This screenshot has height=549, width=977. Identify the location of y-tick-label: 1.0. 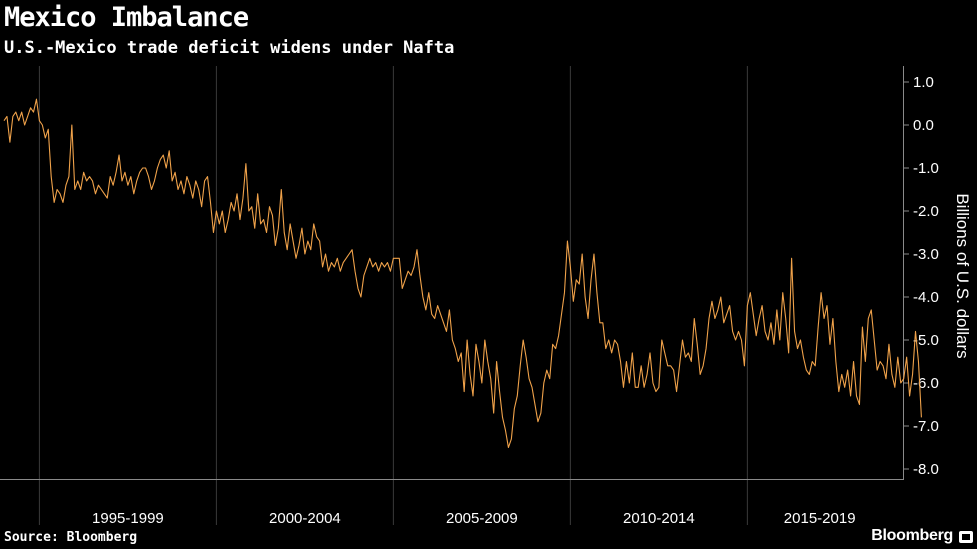
(923, 82).